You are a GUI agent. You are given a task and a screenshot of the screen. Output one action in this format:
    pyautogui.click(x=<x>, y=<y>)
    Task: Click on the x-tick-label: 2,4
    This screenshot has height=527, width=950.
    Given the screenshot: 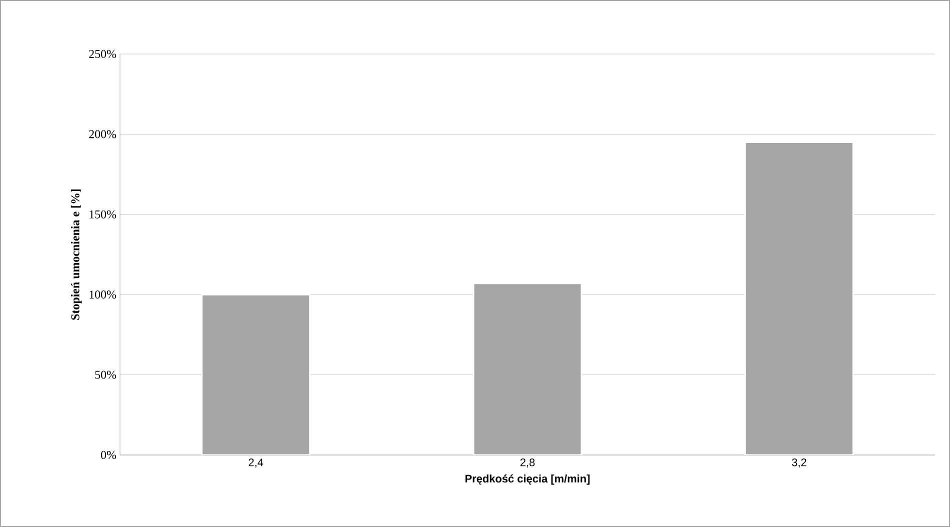 What is the action you would take?
    pyautogui.click(x=256, y=463)
    